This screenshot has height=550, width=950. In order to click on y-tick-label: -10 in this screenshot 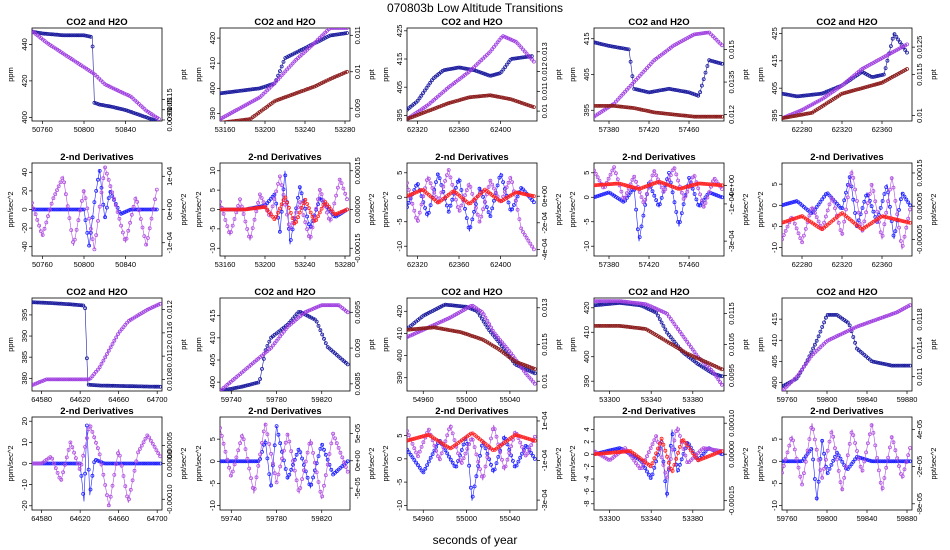, I will do `click(24, 484)`.